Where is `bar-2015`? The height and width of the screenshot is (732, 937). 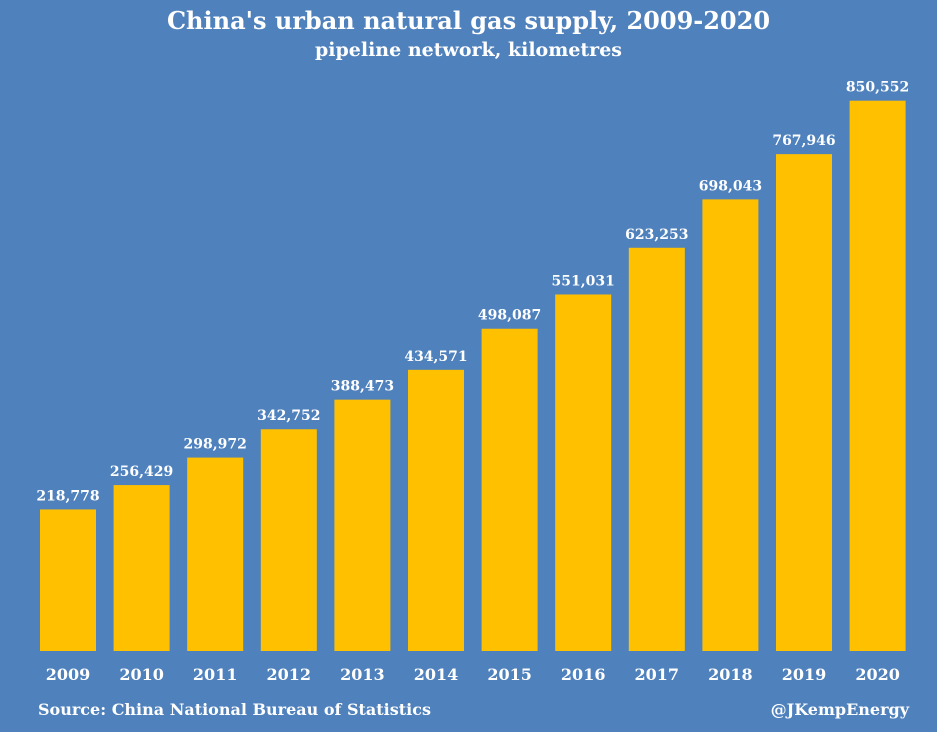
bar-2015 is located at coordinates (509, 489).